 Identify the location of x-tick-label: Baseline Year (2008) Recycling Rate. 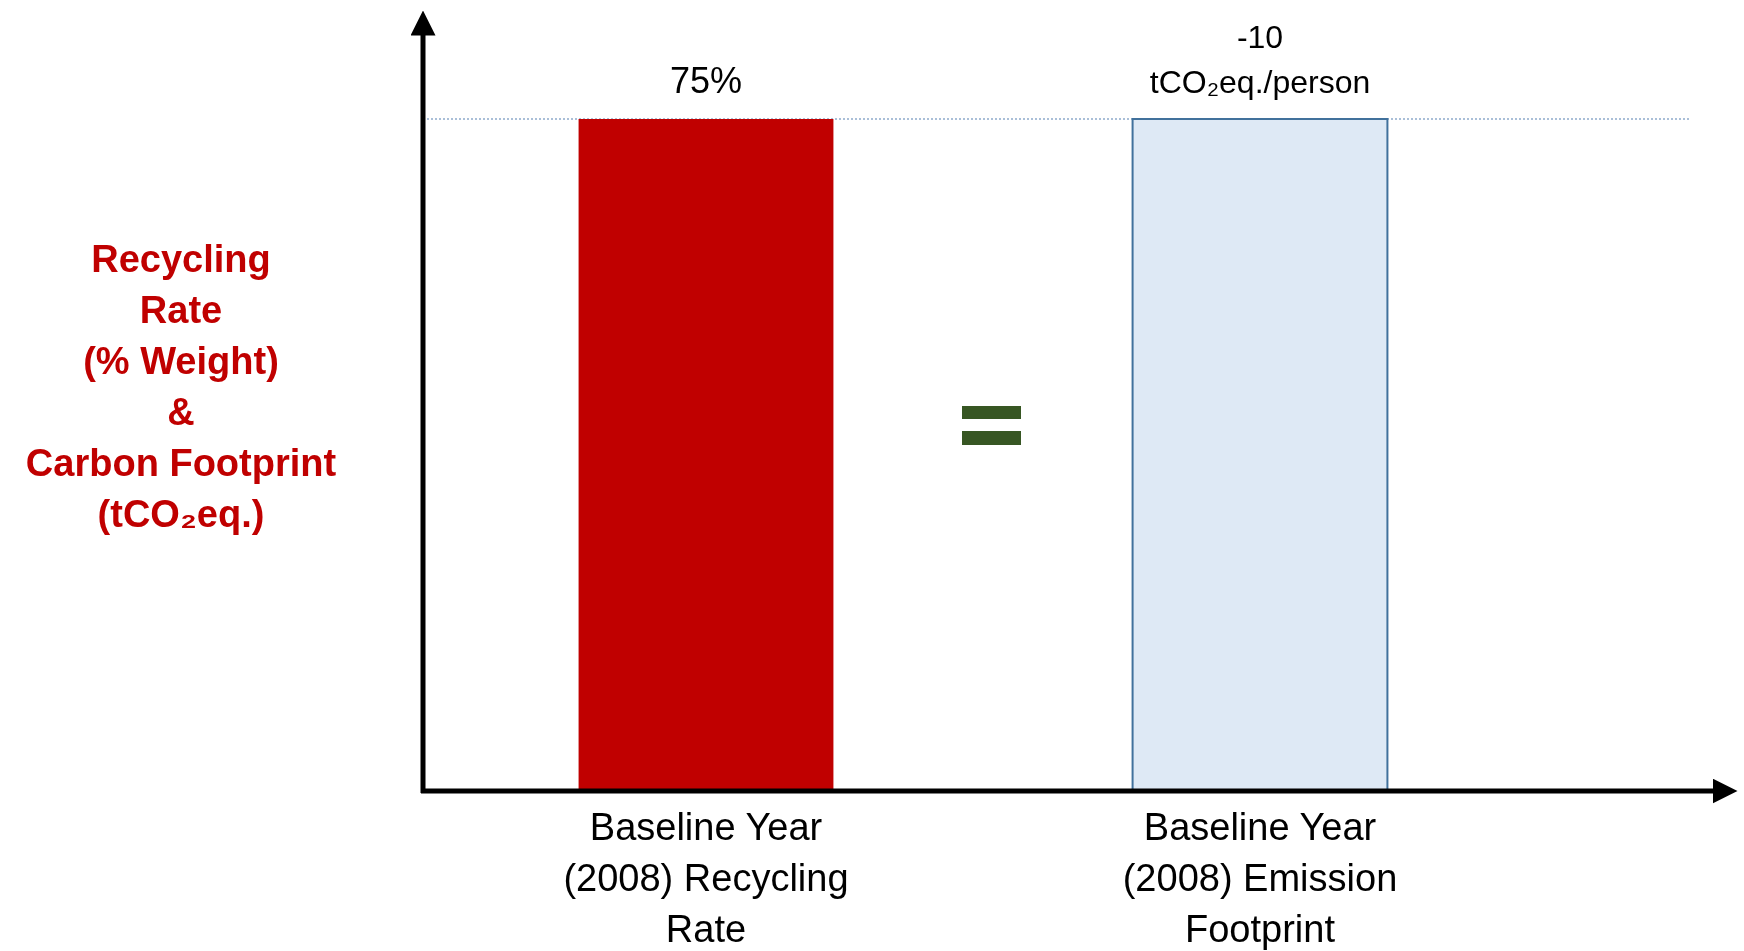
(706, 878).